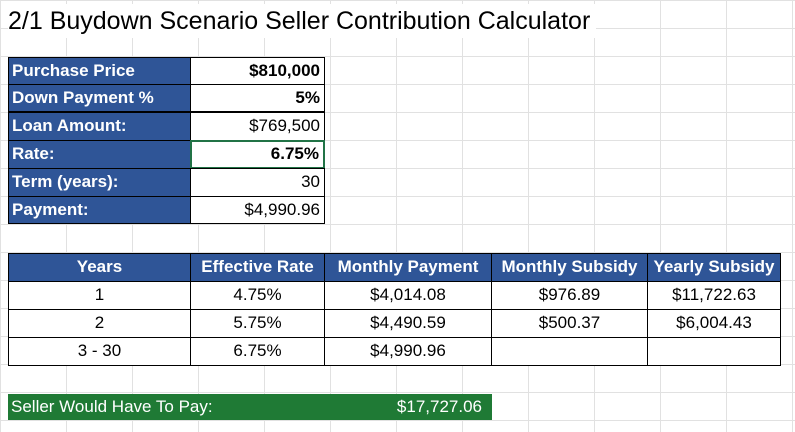 This screenshot has width=795, height=432. Describe the element at coordinates (99, 267) in the screenshot. I see `table-header-years: Years` at that location.